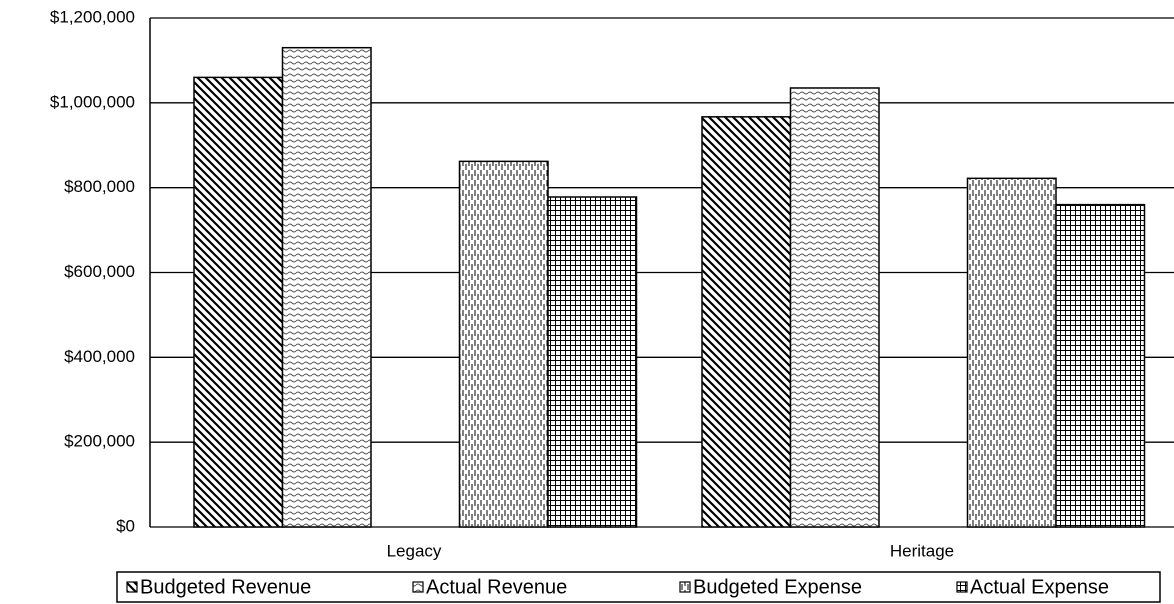  Describe the element at coordinates (922, 550) in the screenshot. I see `x-tick-label: Heritage` at that location.